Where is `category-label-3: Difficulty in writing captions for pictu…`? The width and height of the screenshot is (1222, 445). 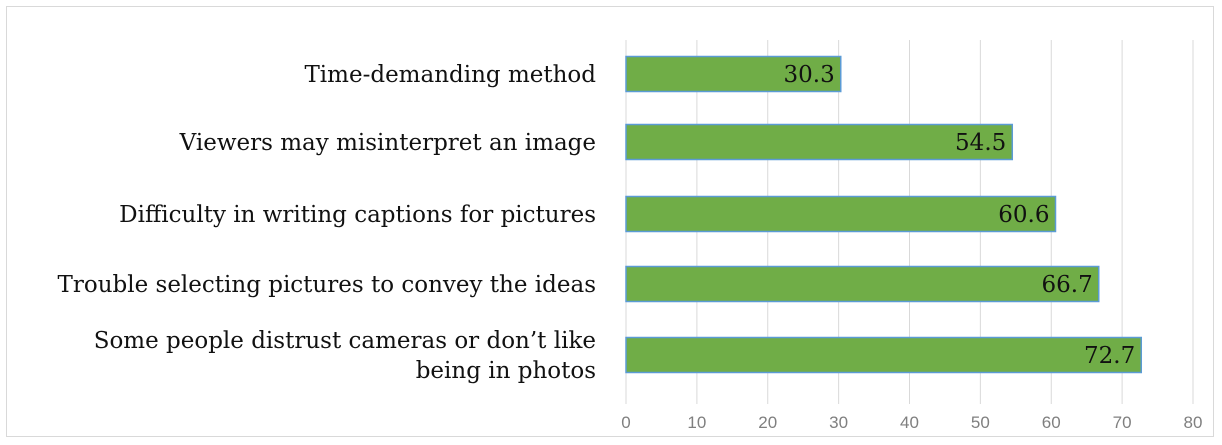
category-label-3: Difficulty in writing captions for pictu… is located at coordinates (357, 215).